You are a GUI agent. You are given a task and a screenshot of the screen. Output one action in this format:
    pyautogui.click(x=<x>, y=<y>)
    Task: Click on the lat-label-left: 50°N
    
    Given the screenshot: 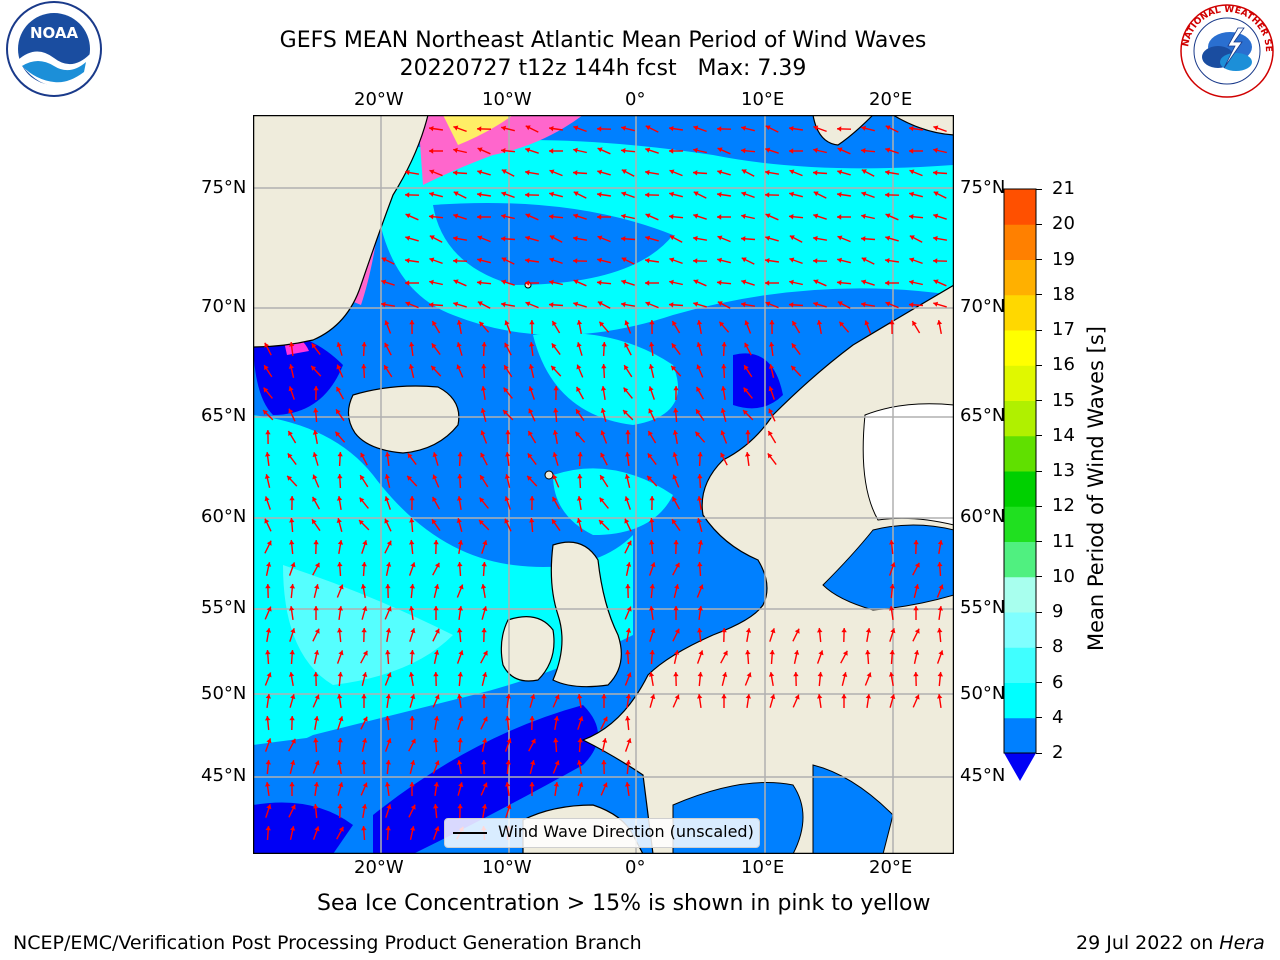 What is the action you would take?
    pyautogui.click(x=224, y=693)
    